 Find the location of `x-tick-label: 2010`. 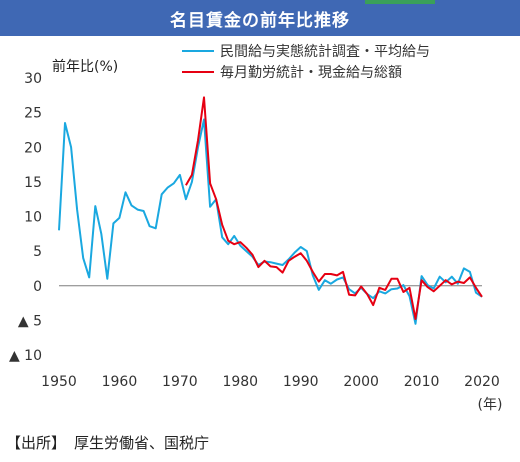

x-tick-label: 2010 is located at coordinates (422, 382).